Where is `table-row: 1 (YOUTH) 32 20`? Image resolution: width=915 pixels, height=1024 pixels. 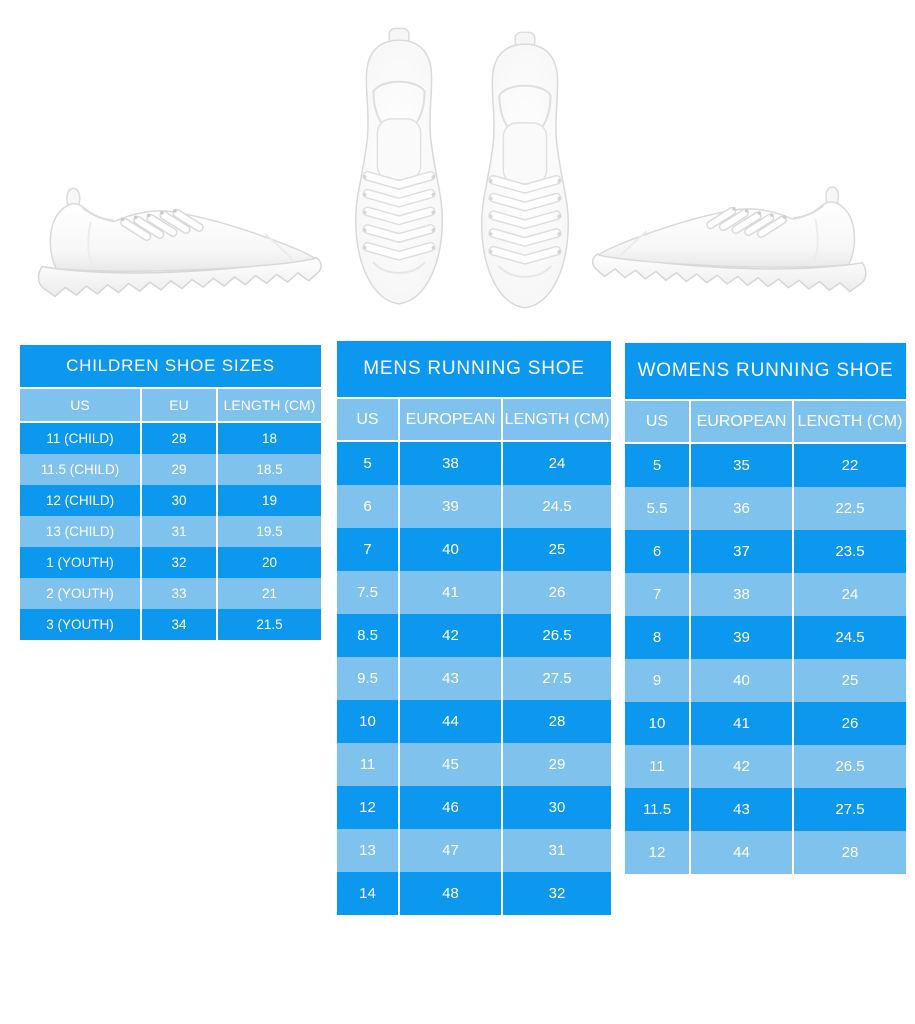
table-row: 1 (YOUTH) 32 20 is located at coordinates (170, 562).